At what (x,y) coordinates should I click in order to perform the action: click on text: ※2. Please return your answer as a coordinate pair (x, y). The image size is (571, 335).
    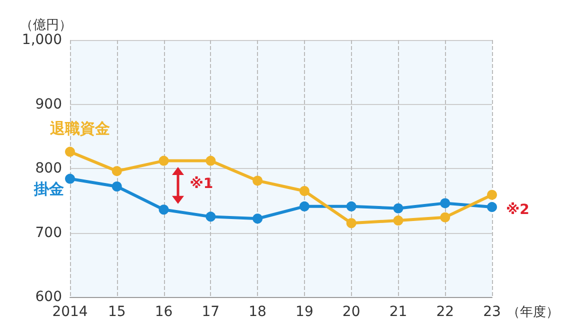
    Looking at the image, I should click on (518, 210).